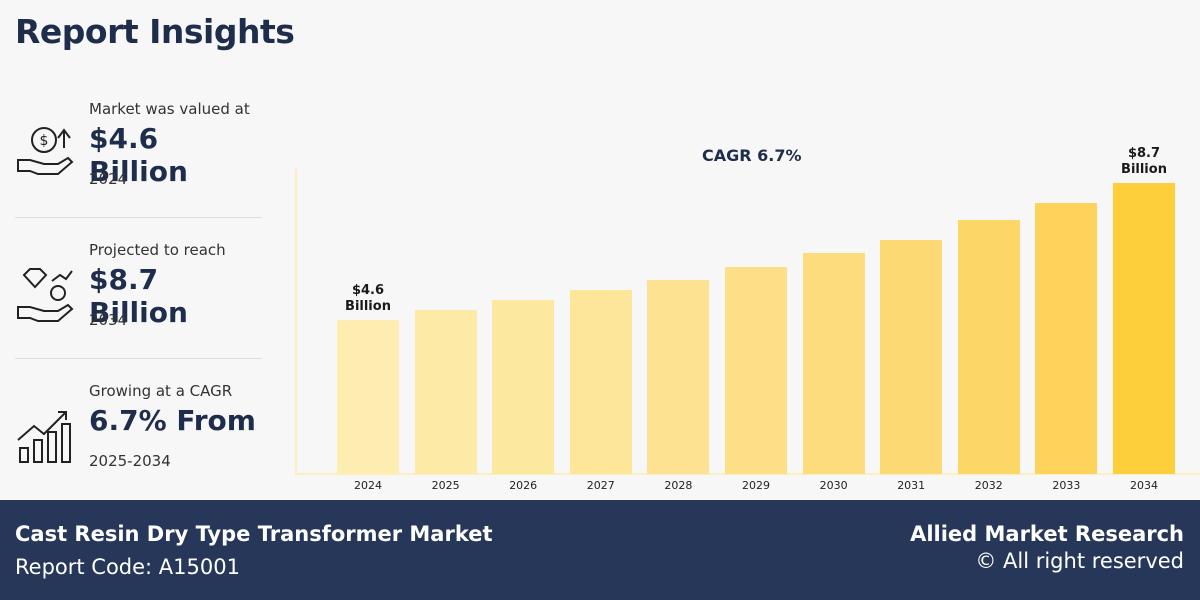  Describe the element at coordinates (911, 485) in the screenshot. I see `x-tick-label: 2031` at that location.